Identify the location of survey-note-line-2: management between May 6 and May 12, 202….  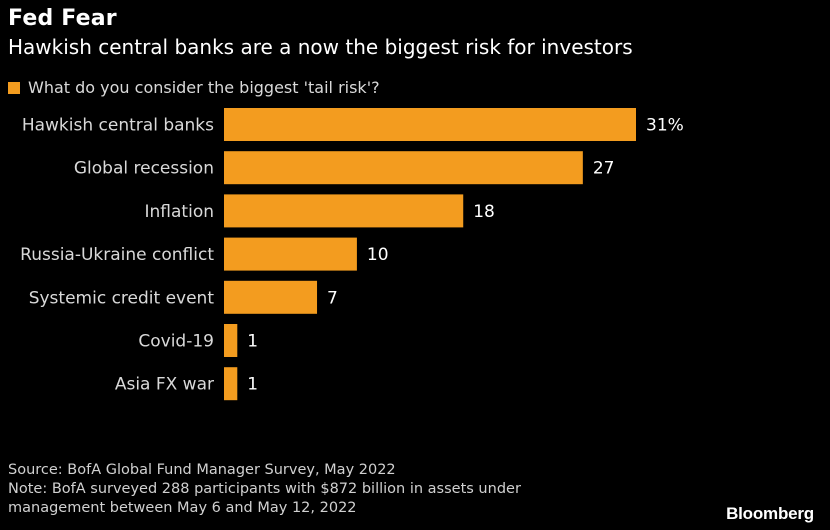
(182, 508).